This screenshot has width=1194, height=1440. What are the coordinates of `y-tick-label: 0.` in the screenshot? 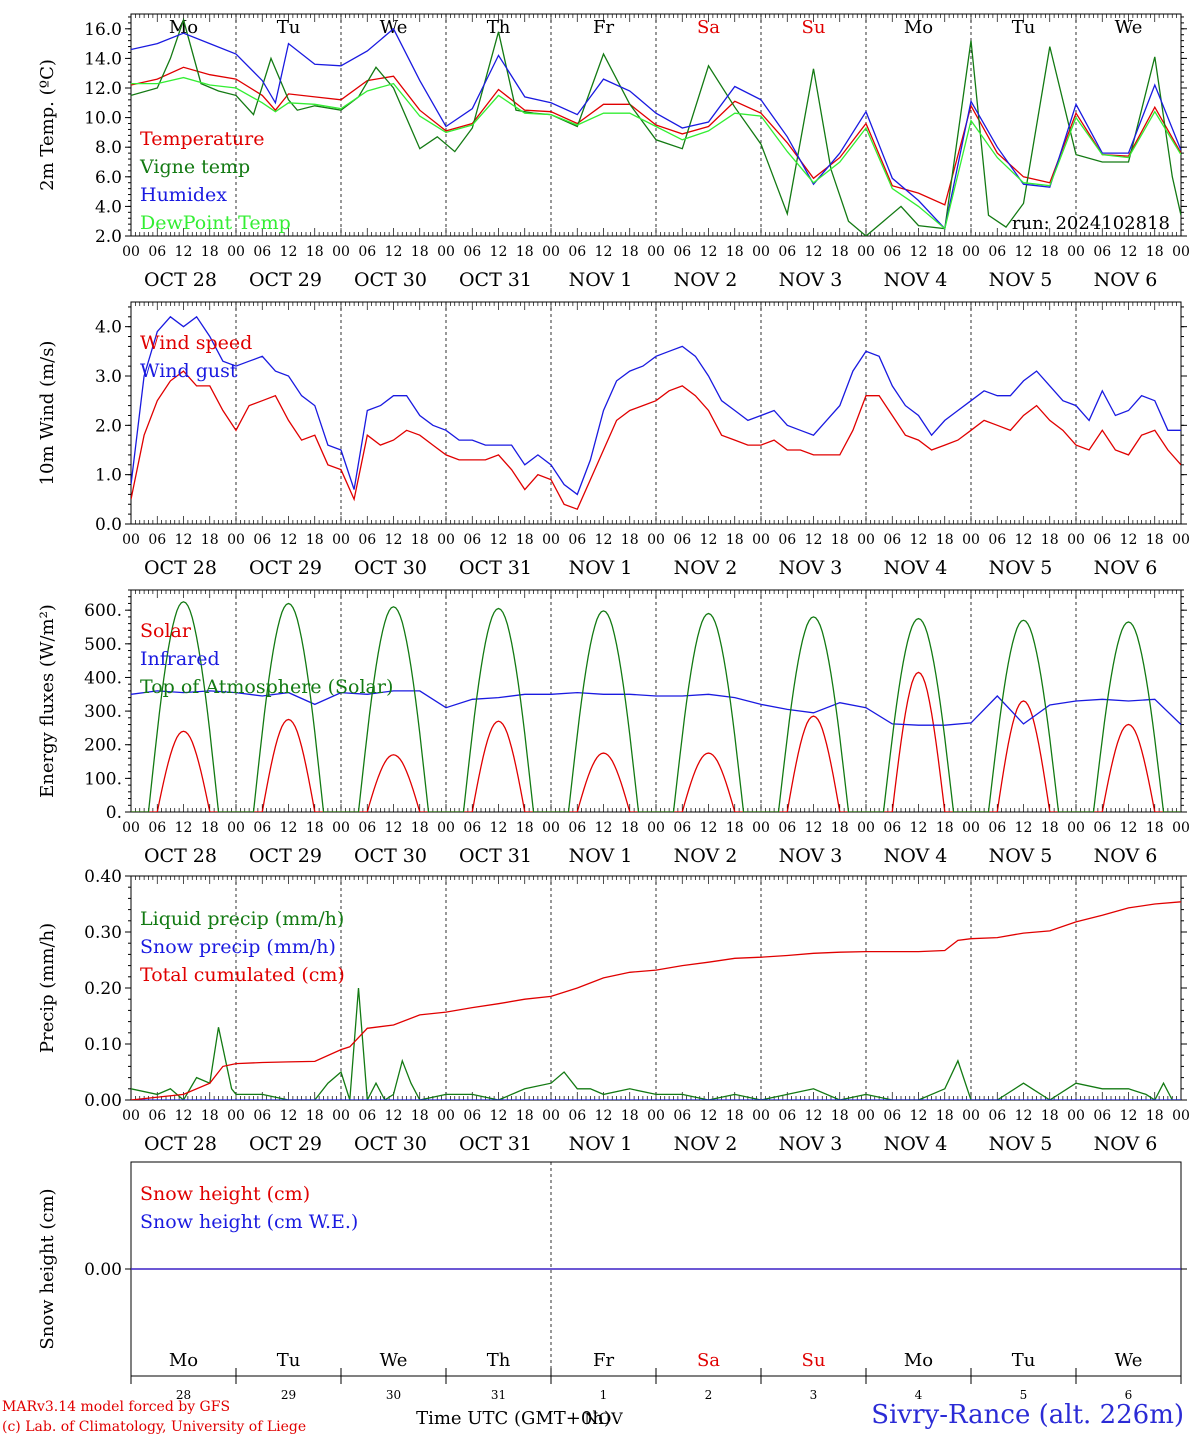 It's located at (114, 813).